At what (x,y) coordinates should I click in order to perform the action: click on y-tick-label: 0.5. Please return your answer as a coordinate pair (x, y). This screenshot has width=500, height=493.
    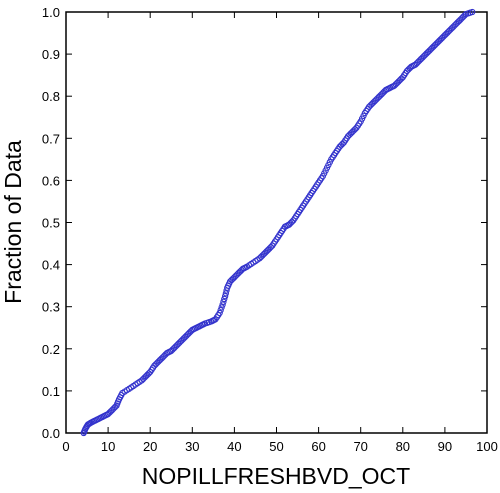
    Looking at the image, I should click on (51, 223).